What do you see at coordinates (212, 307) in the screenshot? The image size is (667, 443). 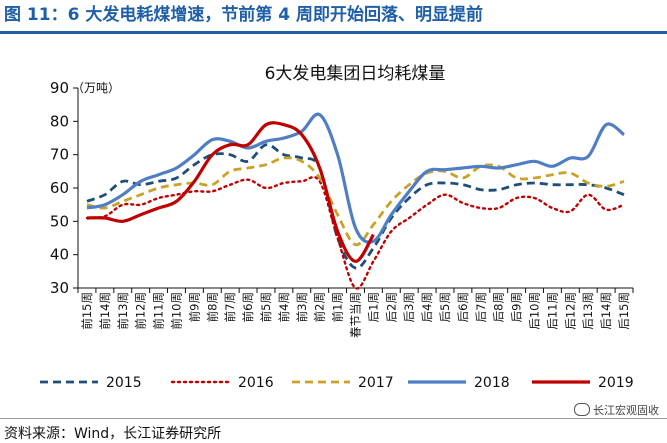 I see `x-tick-label: 前8周` at bounding box center [212, 307].